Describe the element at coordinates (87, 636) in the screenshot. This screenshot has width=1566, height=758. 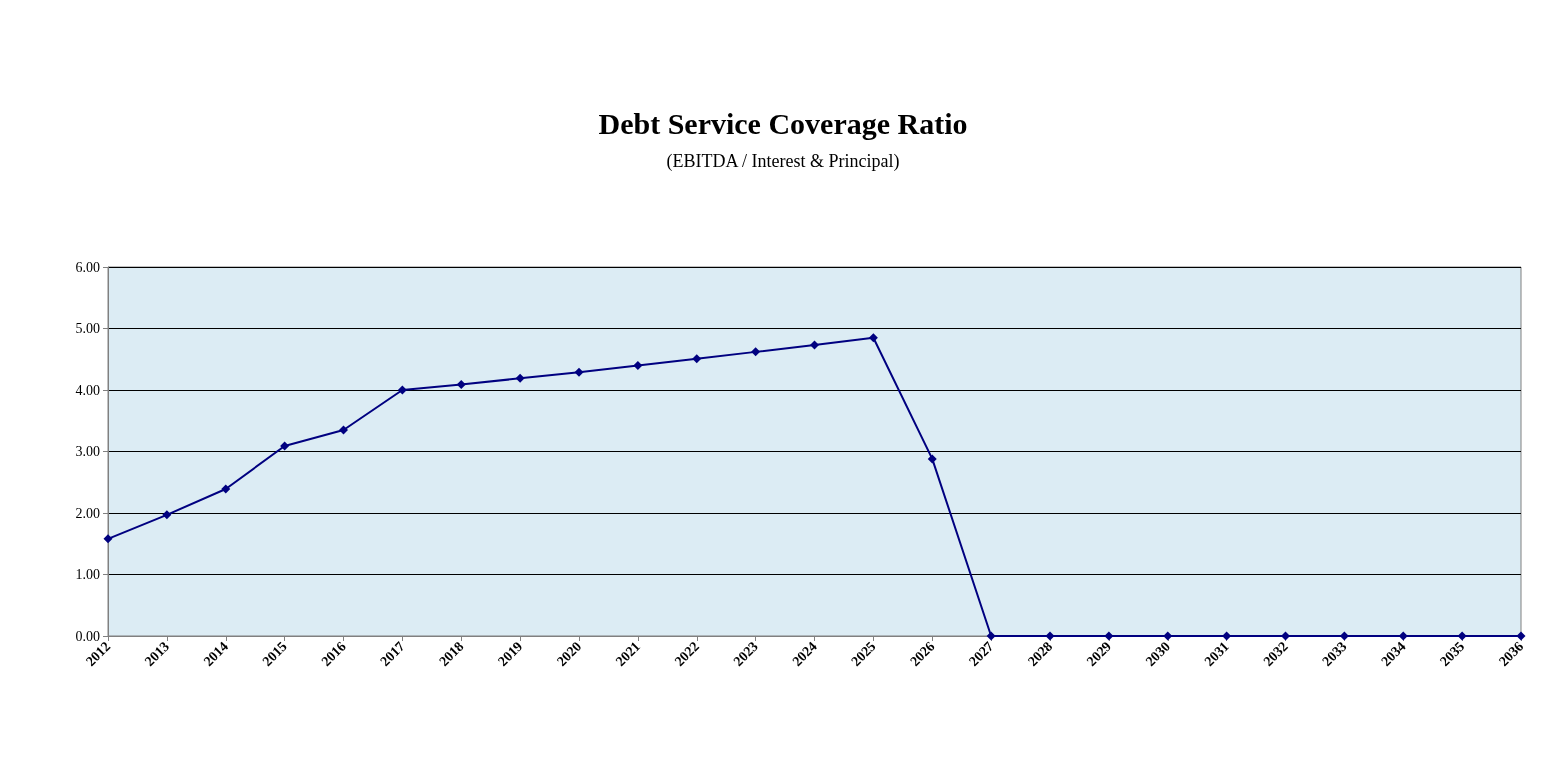
I see `y-tick-label: 0.00` at that location.